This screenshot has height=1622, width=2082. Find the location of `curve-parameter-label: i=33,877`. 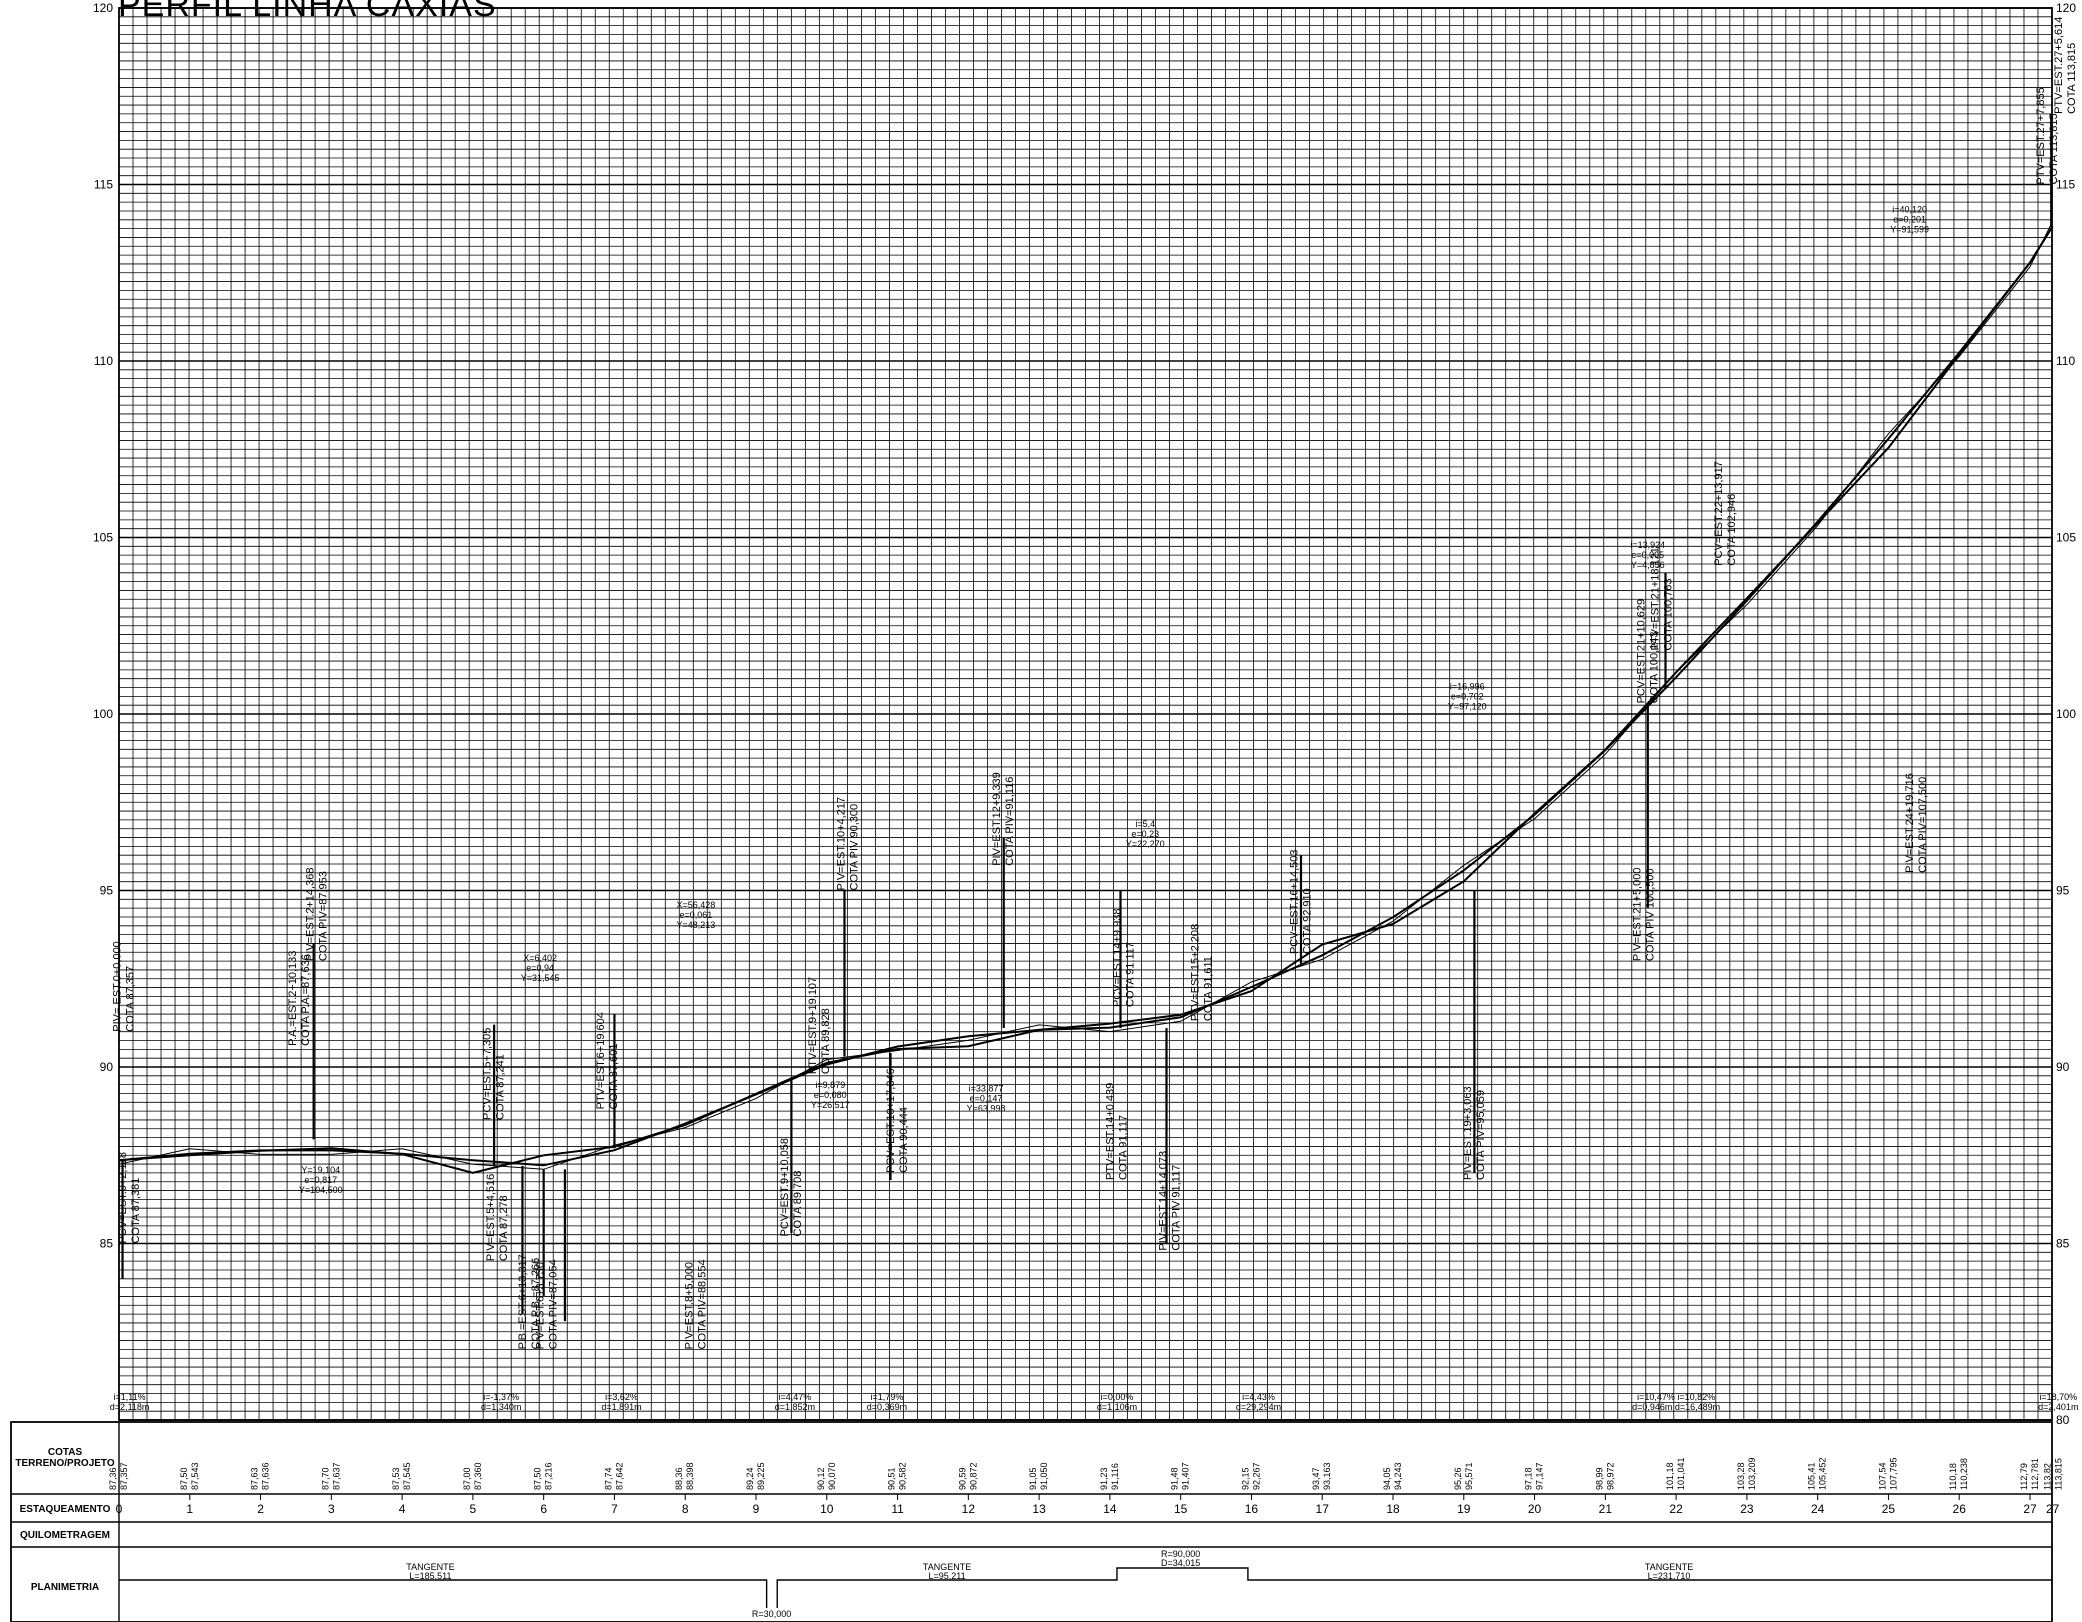

curve-parameter-label: i=33,877 is located at coordinates (986, 1089).